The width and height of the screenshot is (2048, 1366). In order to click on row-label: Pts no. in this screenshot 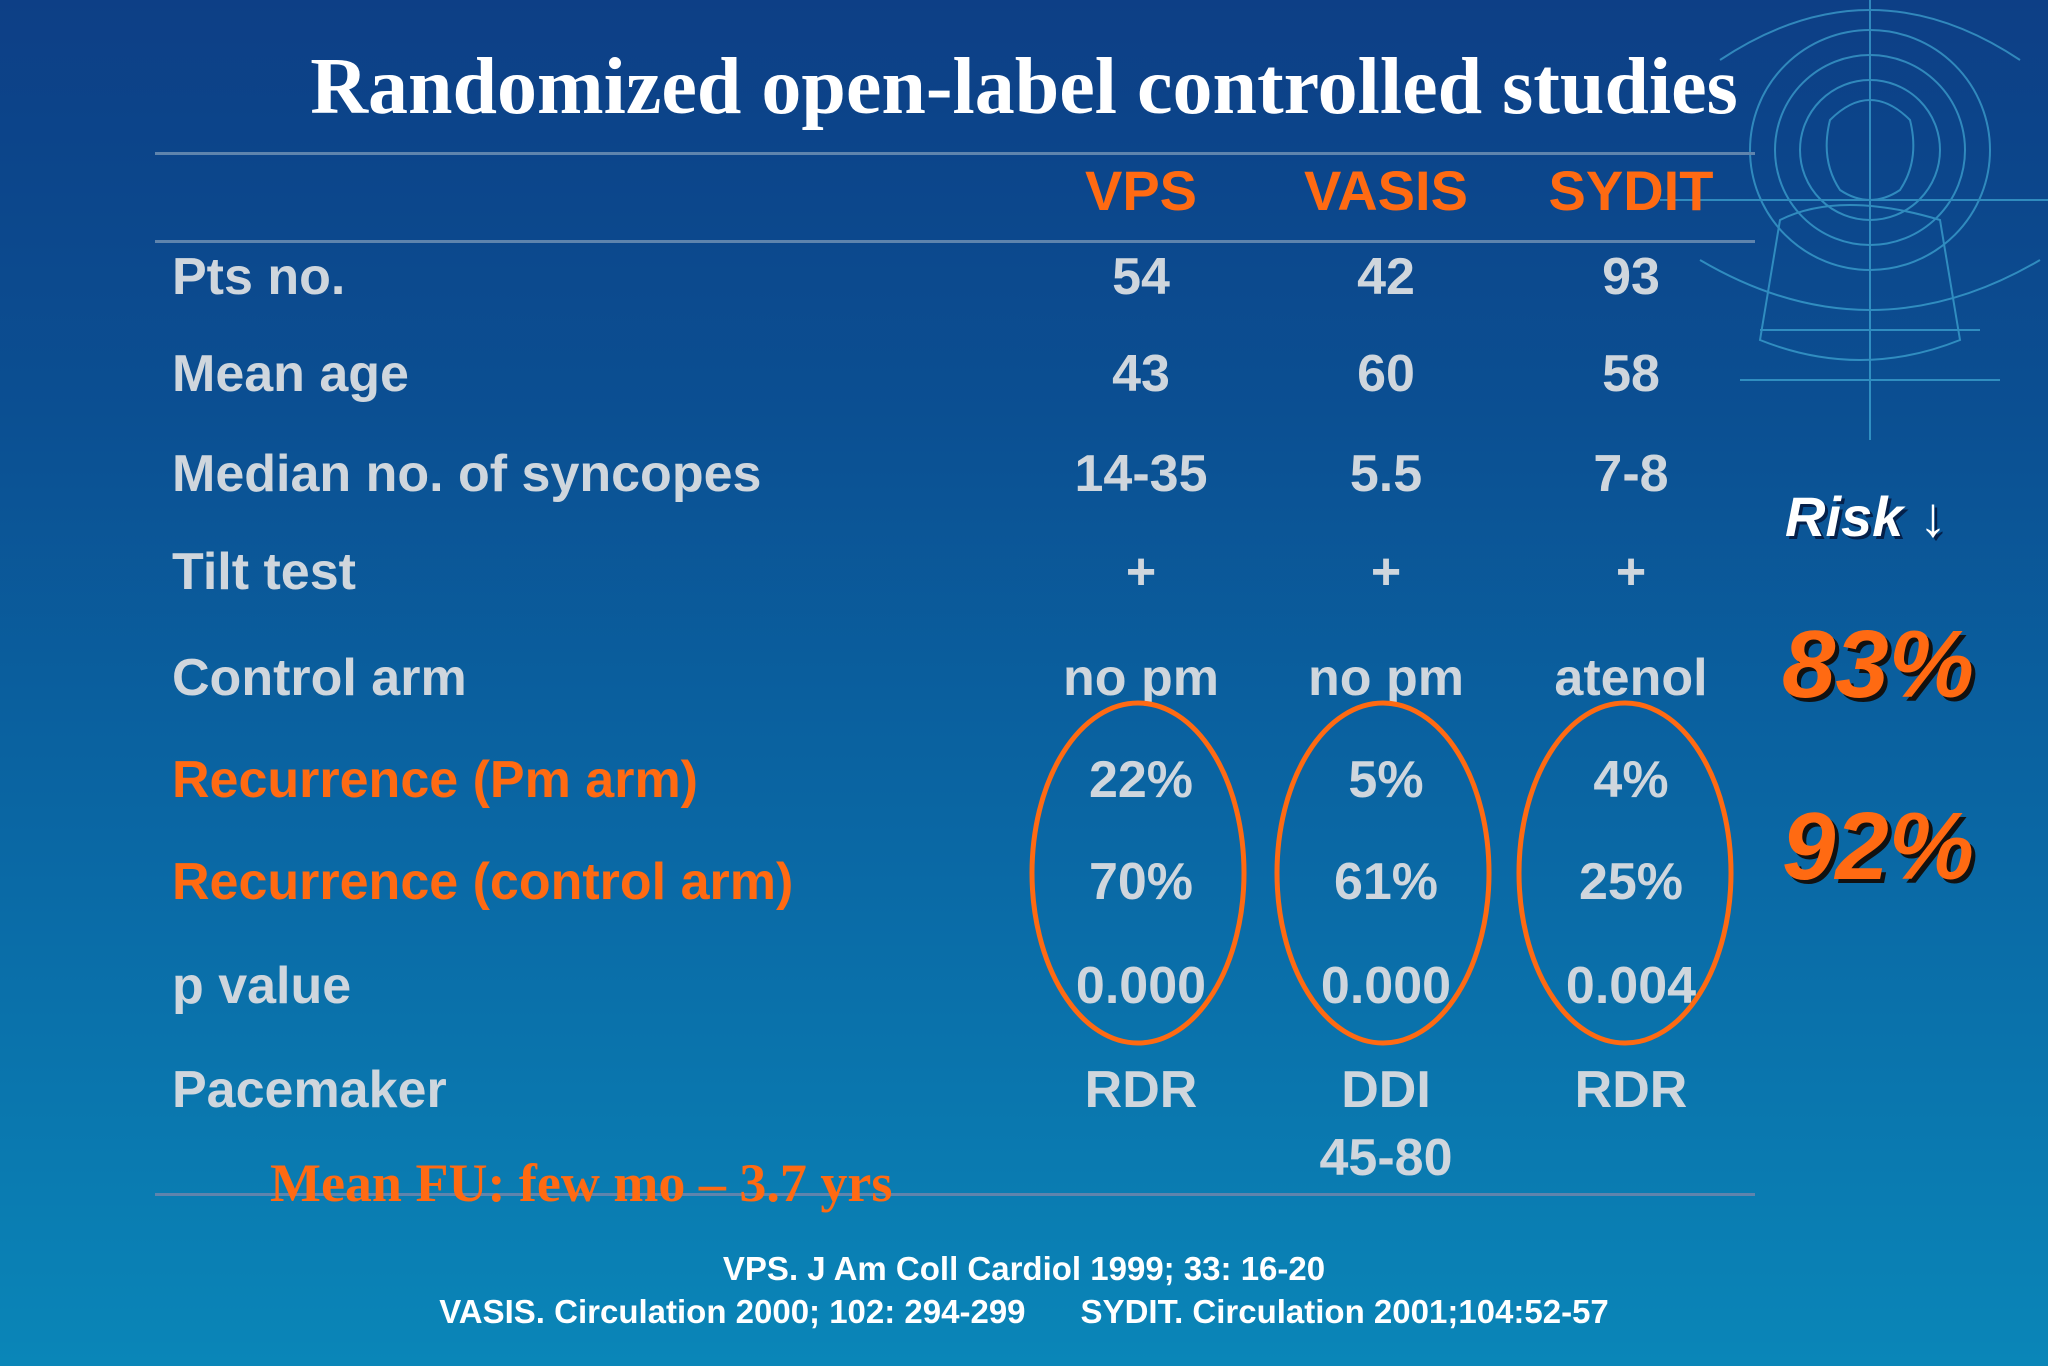, I will do `click(259, 277)`.